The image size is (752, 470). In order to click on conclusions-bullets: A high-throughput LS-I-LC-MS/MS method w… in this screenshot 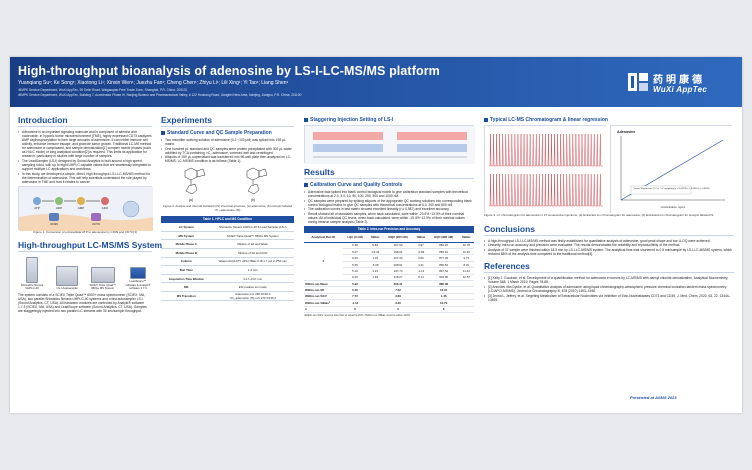, I will do `click(609, 247)`.